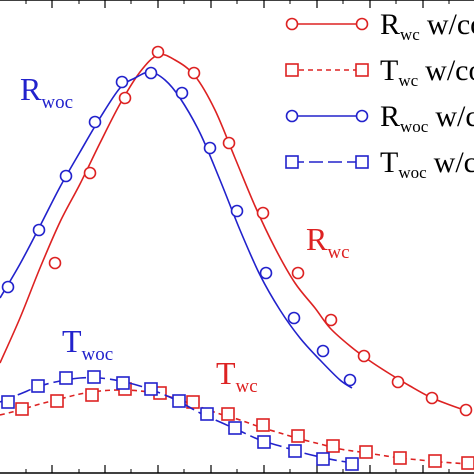 The width and height of the screenshot is (474, 474). What do you see at coordinates (46, 92) in the screenshot?
I see `annotation-rwoc: Rwoc` at bounding box center [46, 92].